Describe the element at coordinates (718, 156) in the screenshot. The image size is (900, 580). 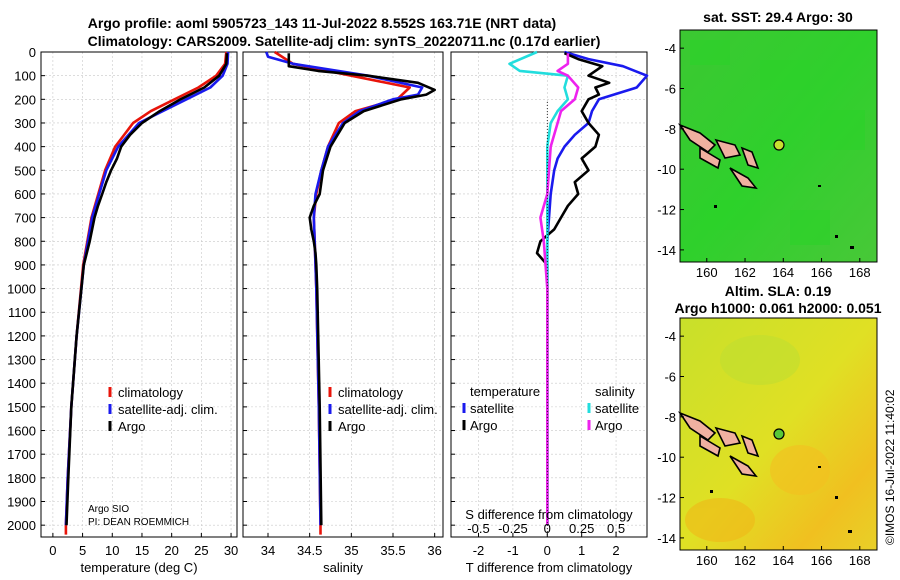
I see `sst-map-land` at that location.